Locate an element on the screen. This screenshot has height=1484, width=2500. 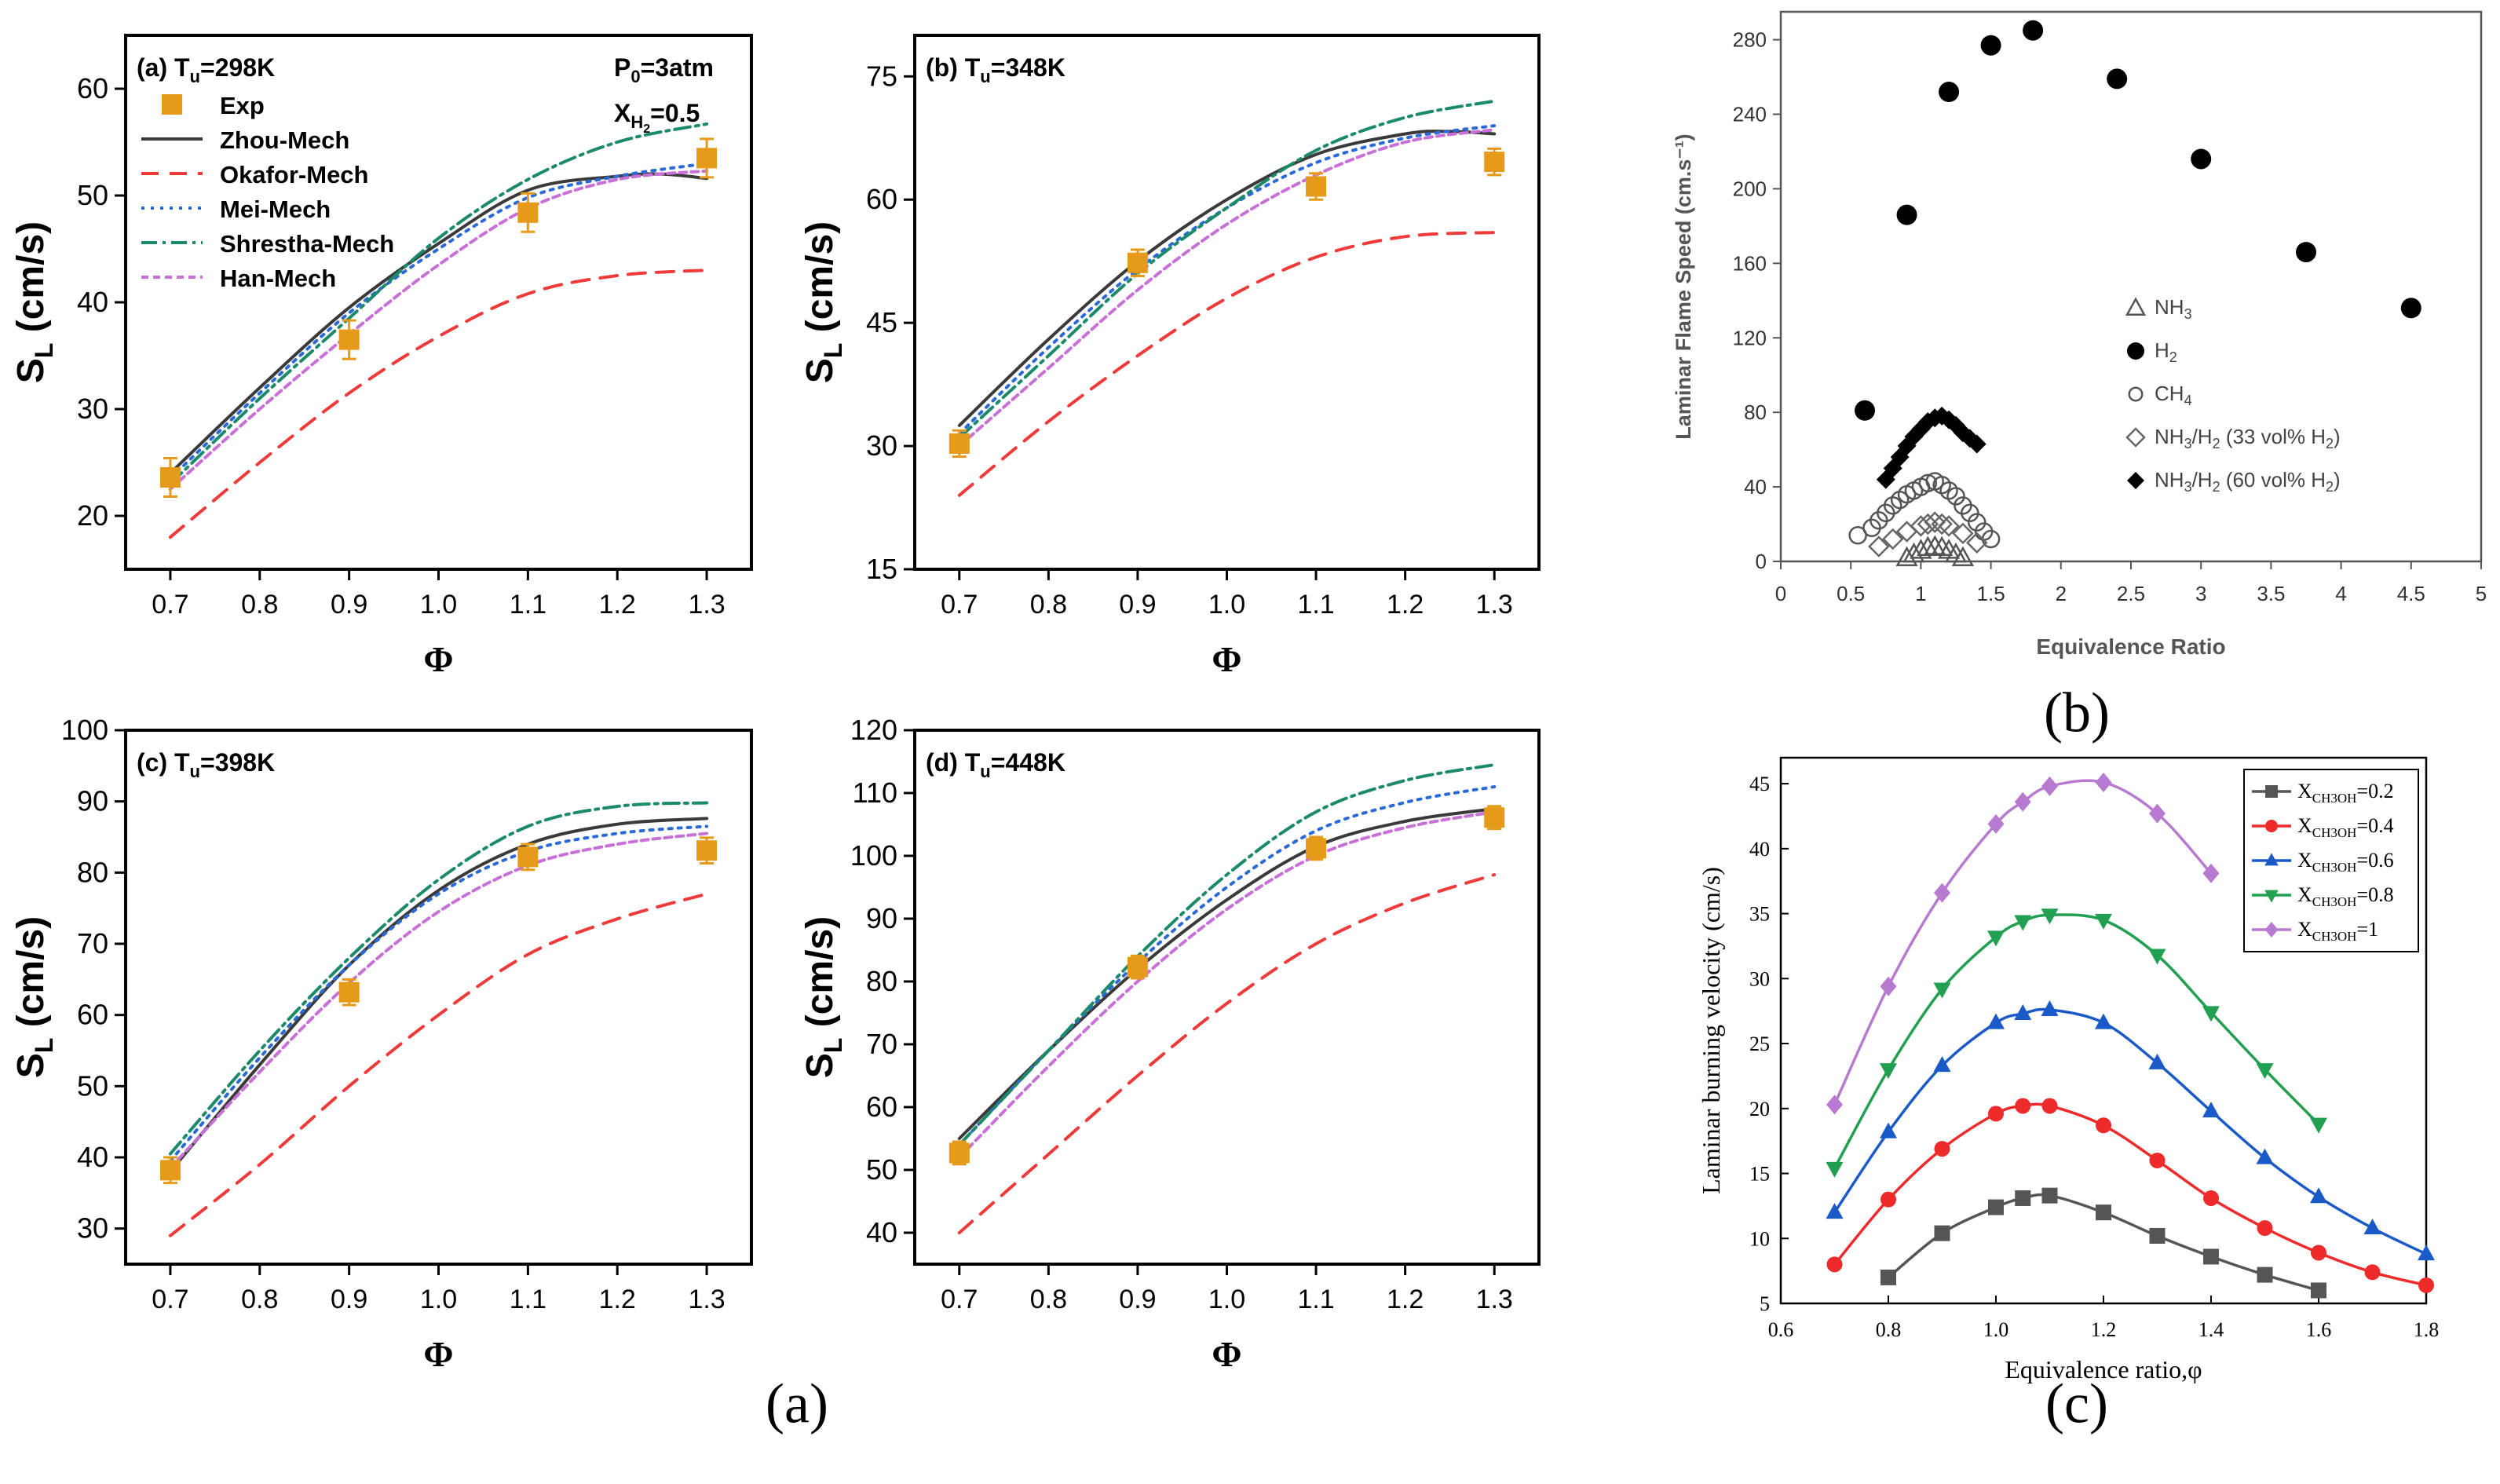
x-tick-label: 1.0 is located at coordinates (1227, 605).